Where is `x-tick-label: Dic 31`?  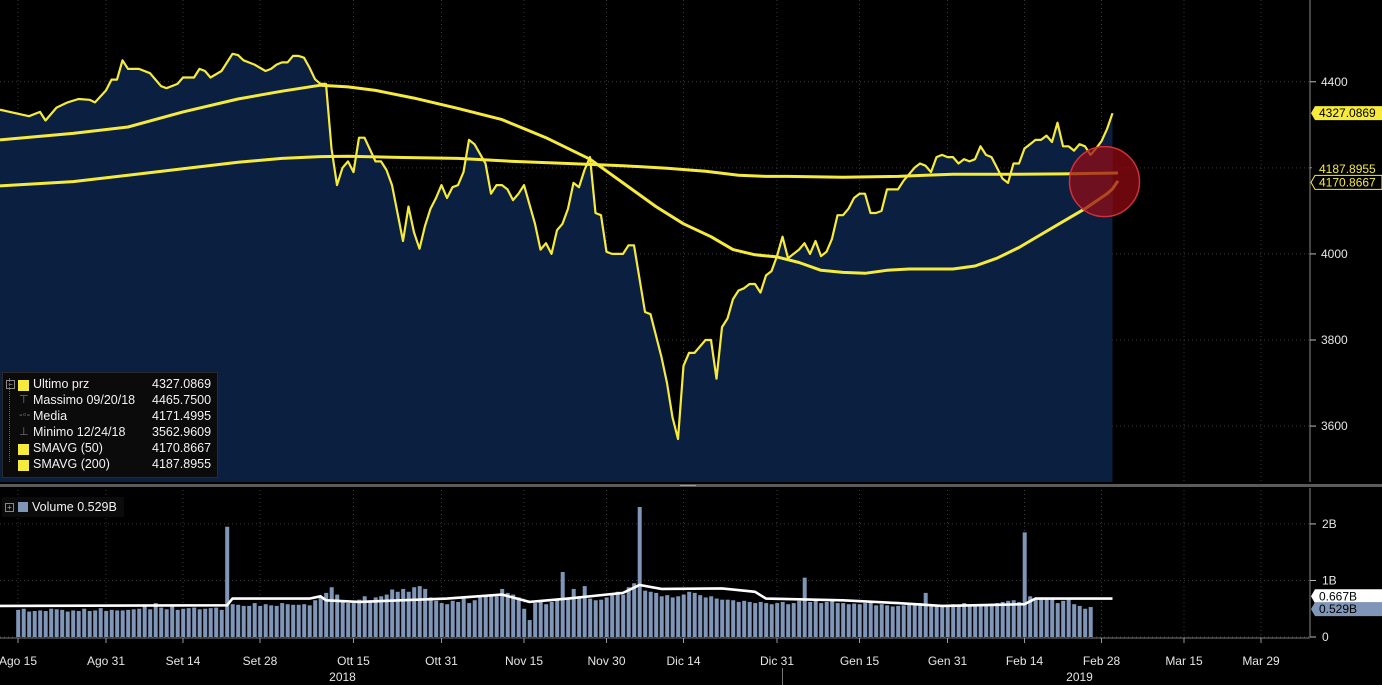 x-tick-label: Dic 31 is located at coordinates (777, 661).